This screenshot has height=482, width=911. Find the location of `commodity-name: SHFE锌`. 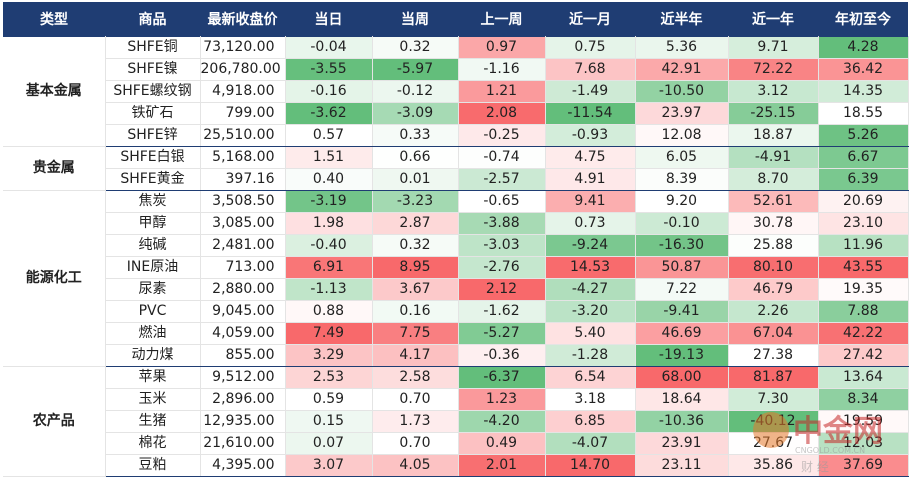

commodity-name: SHFE锌 is located at coordinates (152, 135).